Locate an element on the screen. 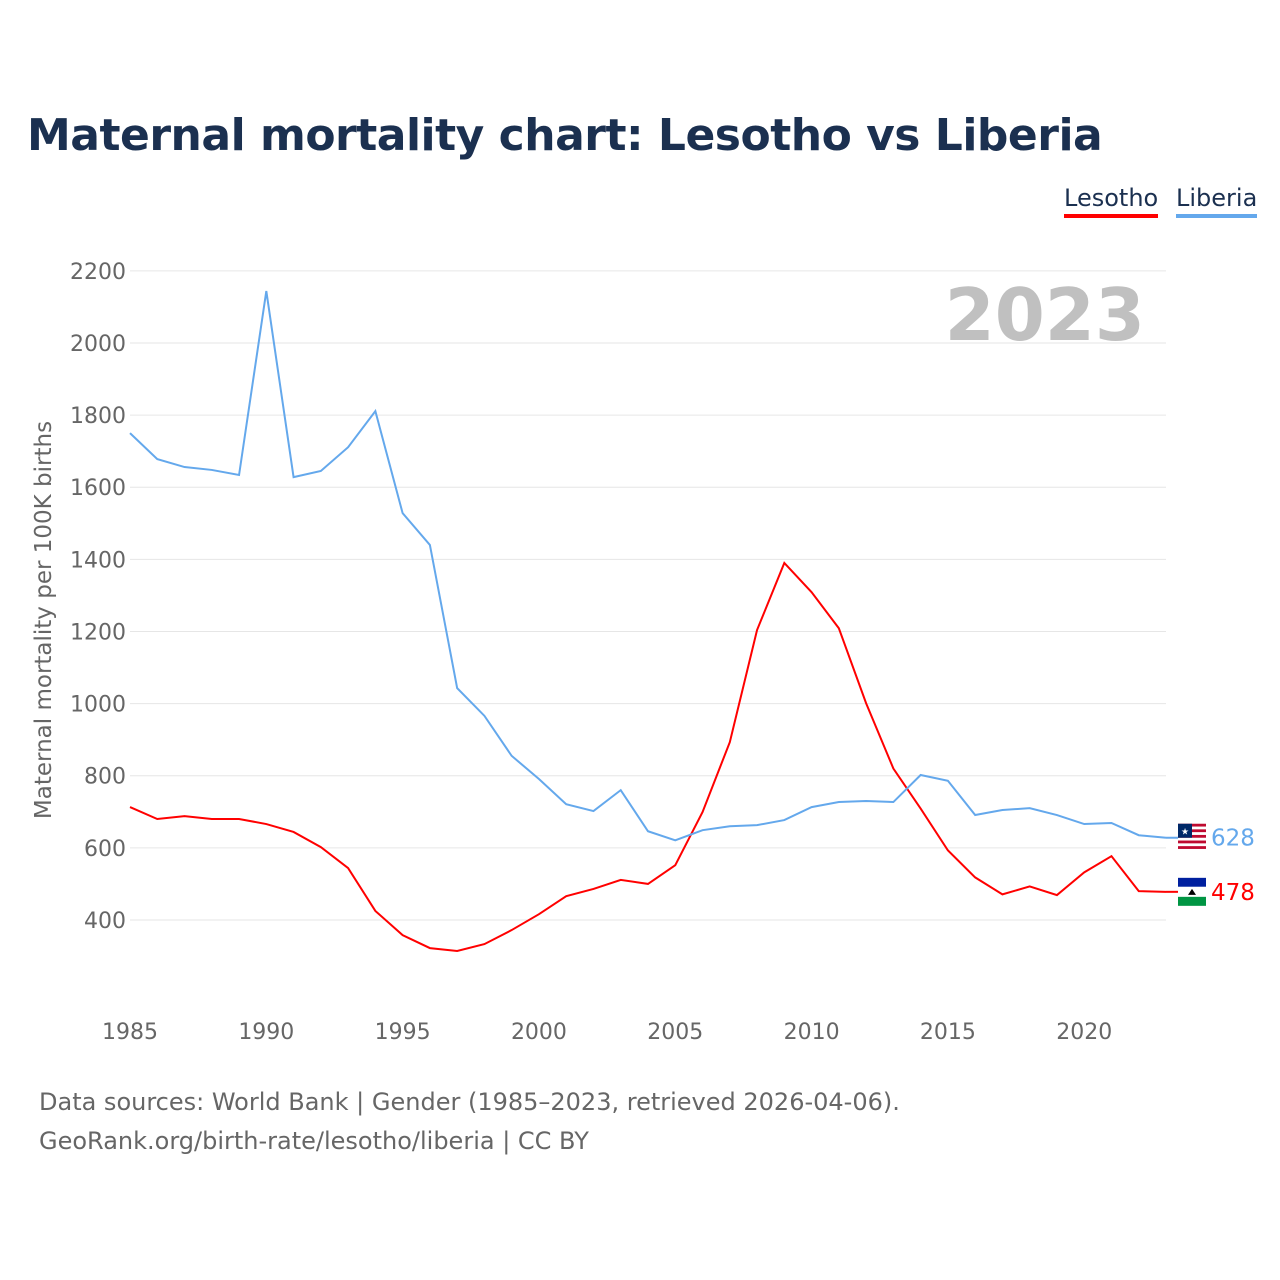  x-tick-label: 1985 is located at coordinates (130, 1032).